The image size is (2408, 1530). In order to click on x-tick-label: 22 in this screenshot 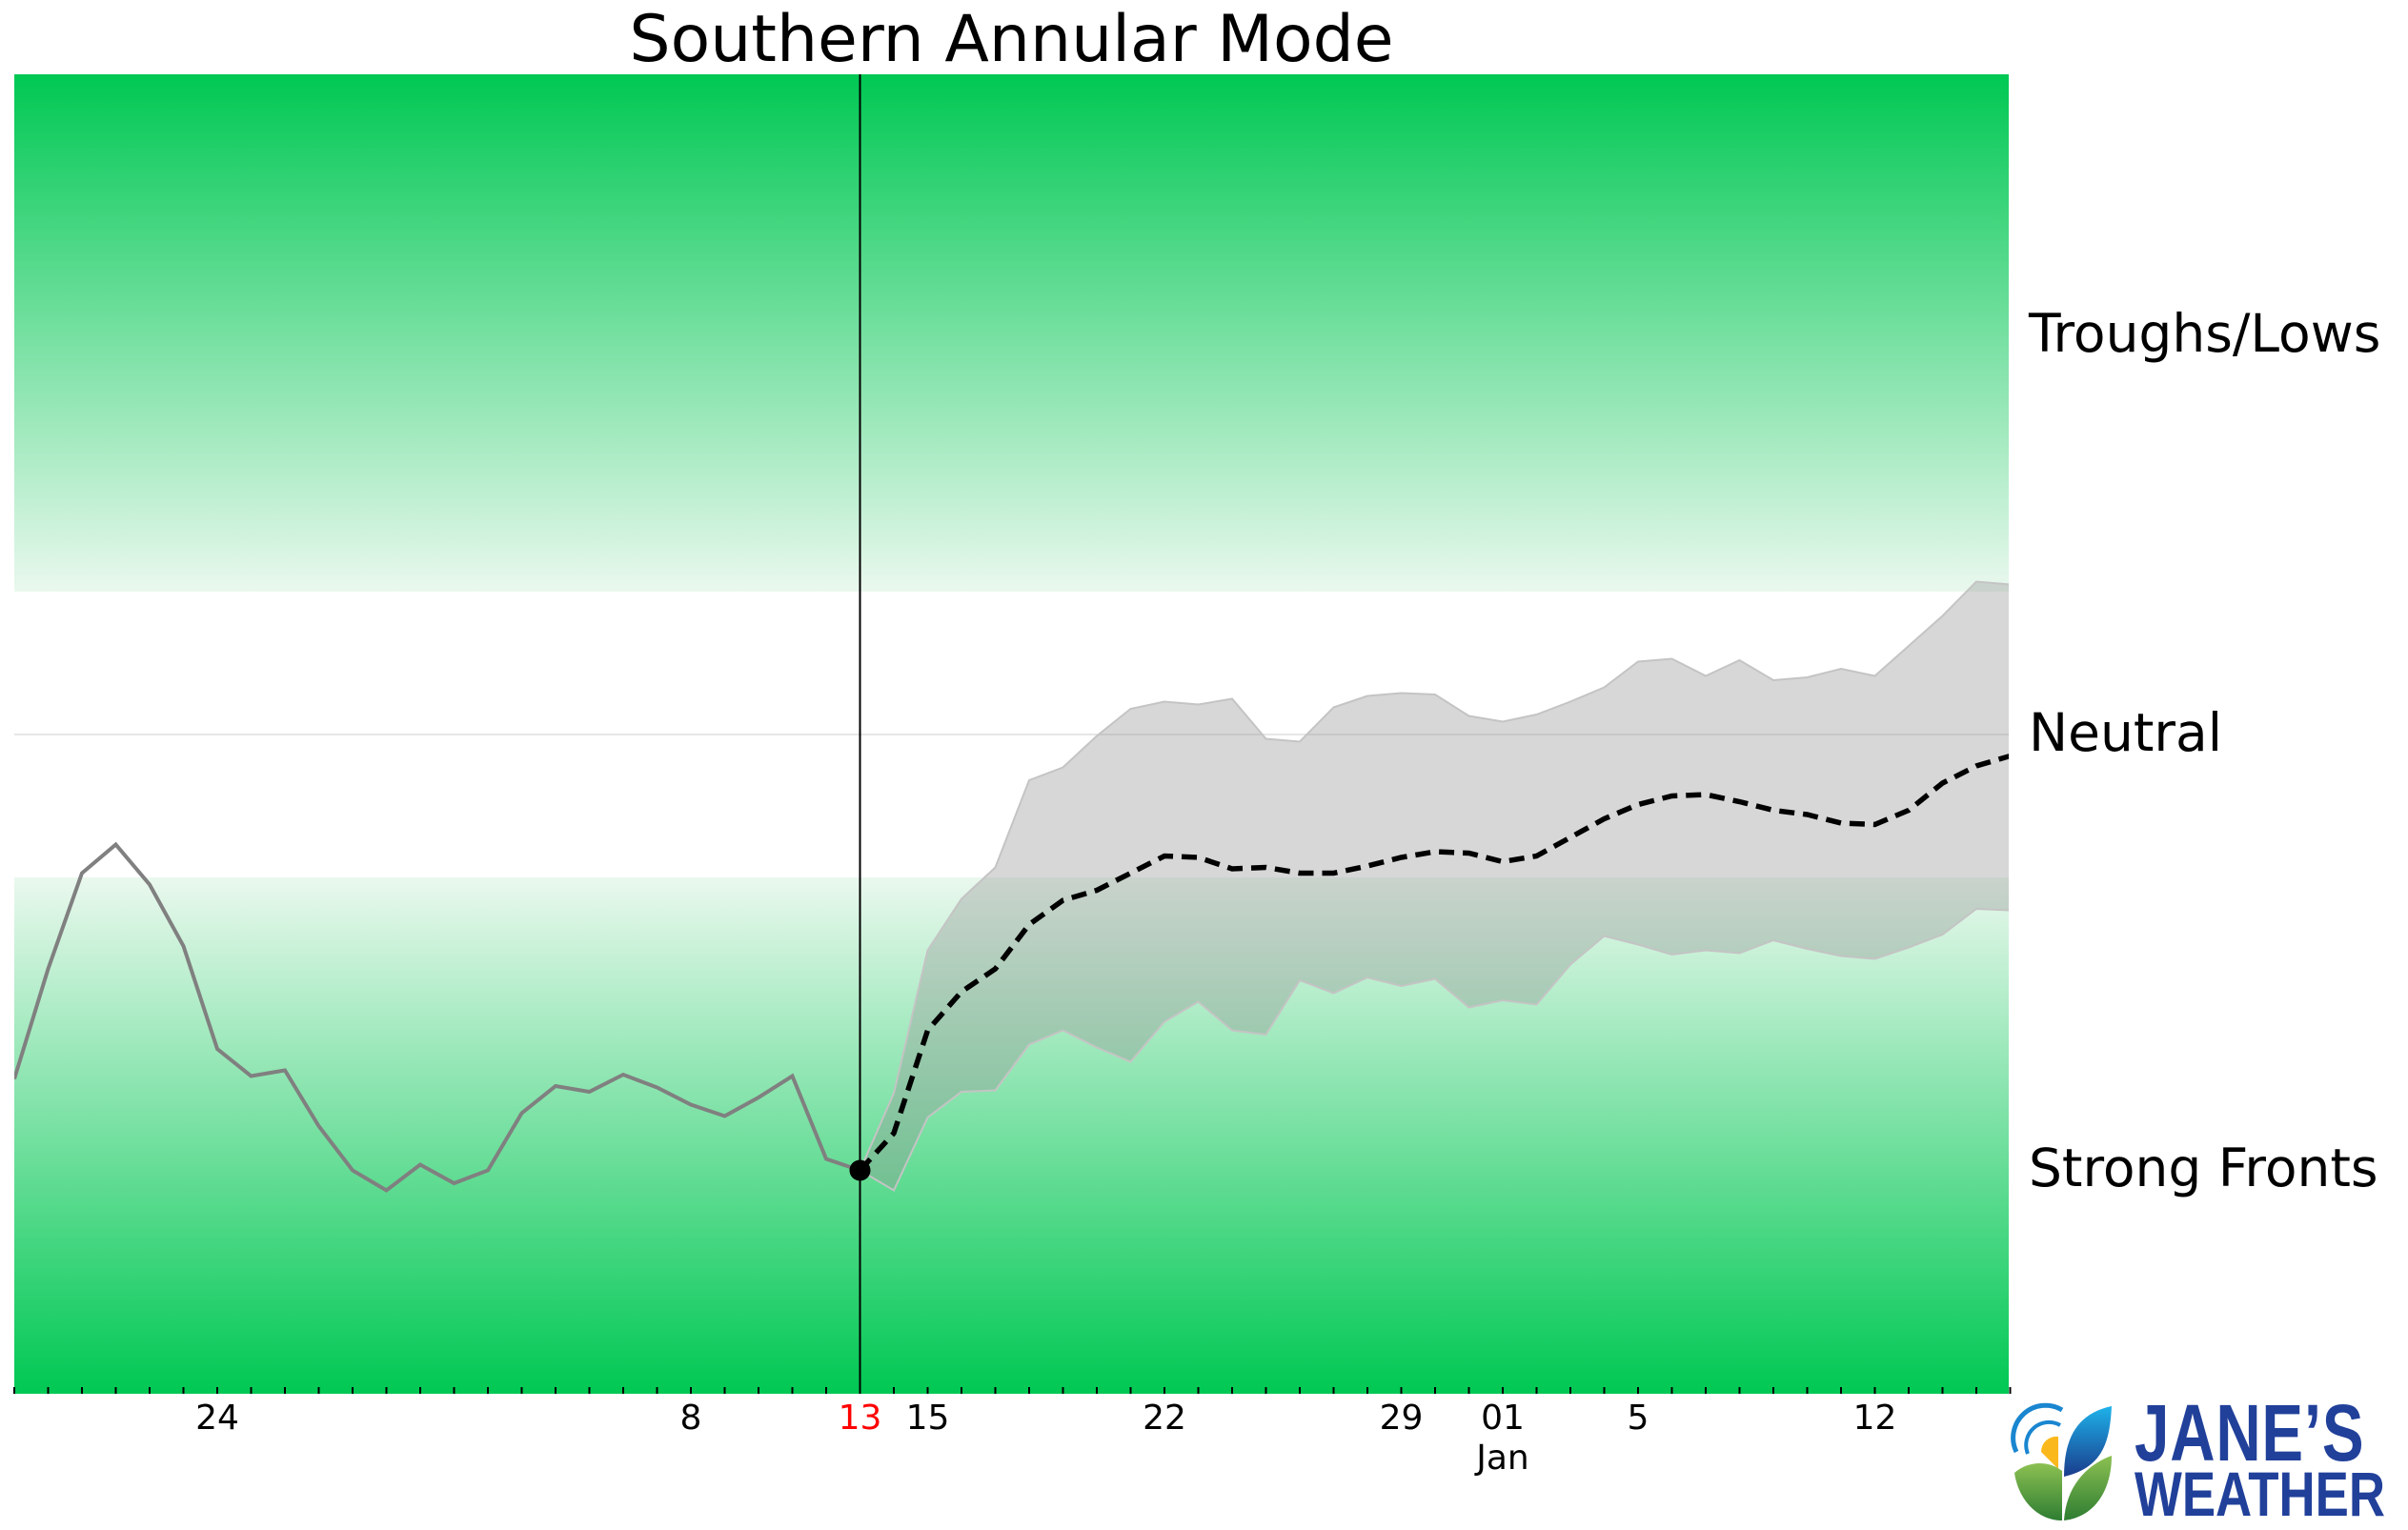, I will do `click(1164, 1418)`.